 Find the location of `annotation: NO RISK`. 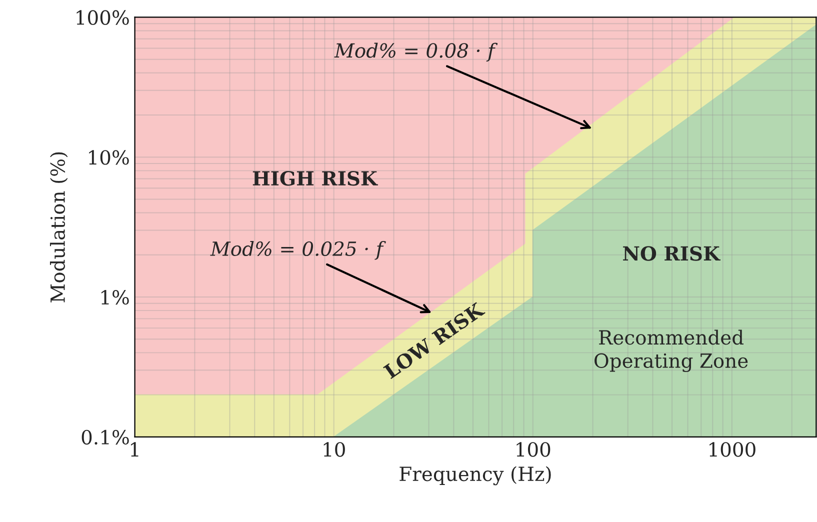

annotation: NO RISK is located at coordinates (671, 253).